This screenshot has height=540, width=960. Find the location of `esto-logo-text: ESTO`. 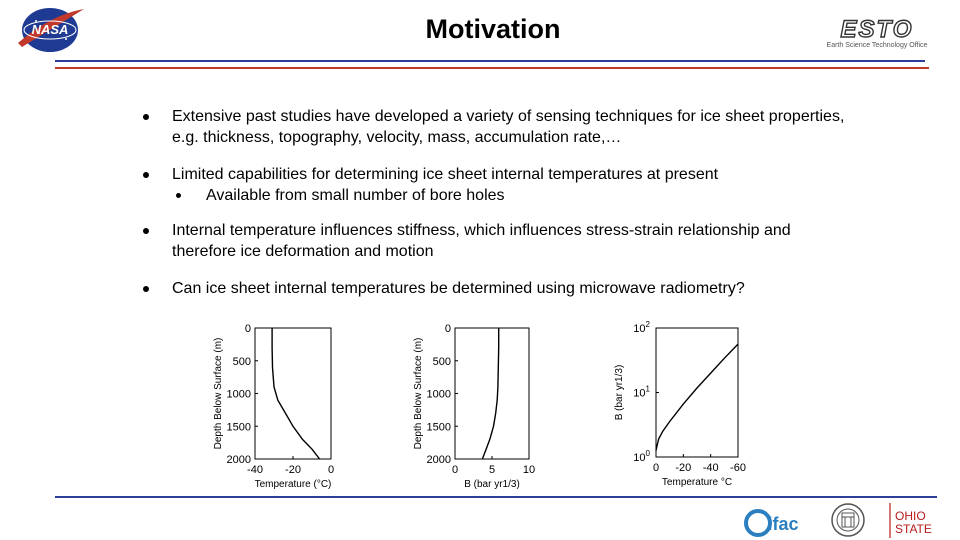

esto-logo-text: ESTO is located at coordinates (877, 30).